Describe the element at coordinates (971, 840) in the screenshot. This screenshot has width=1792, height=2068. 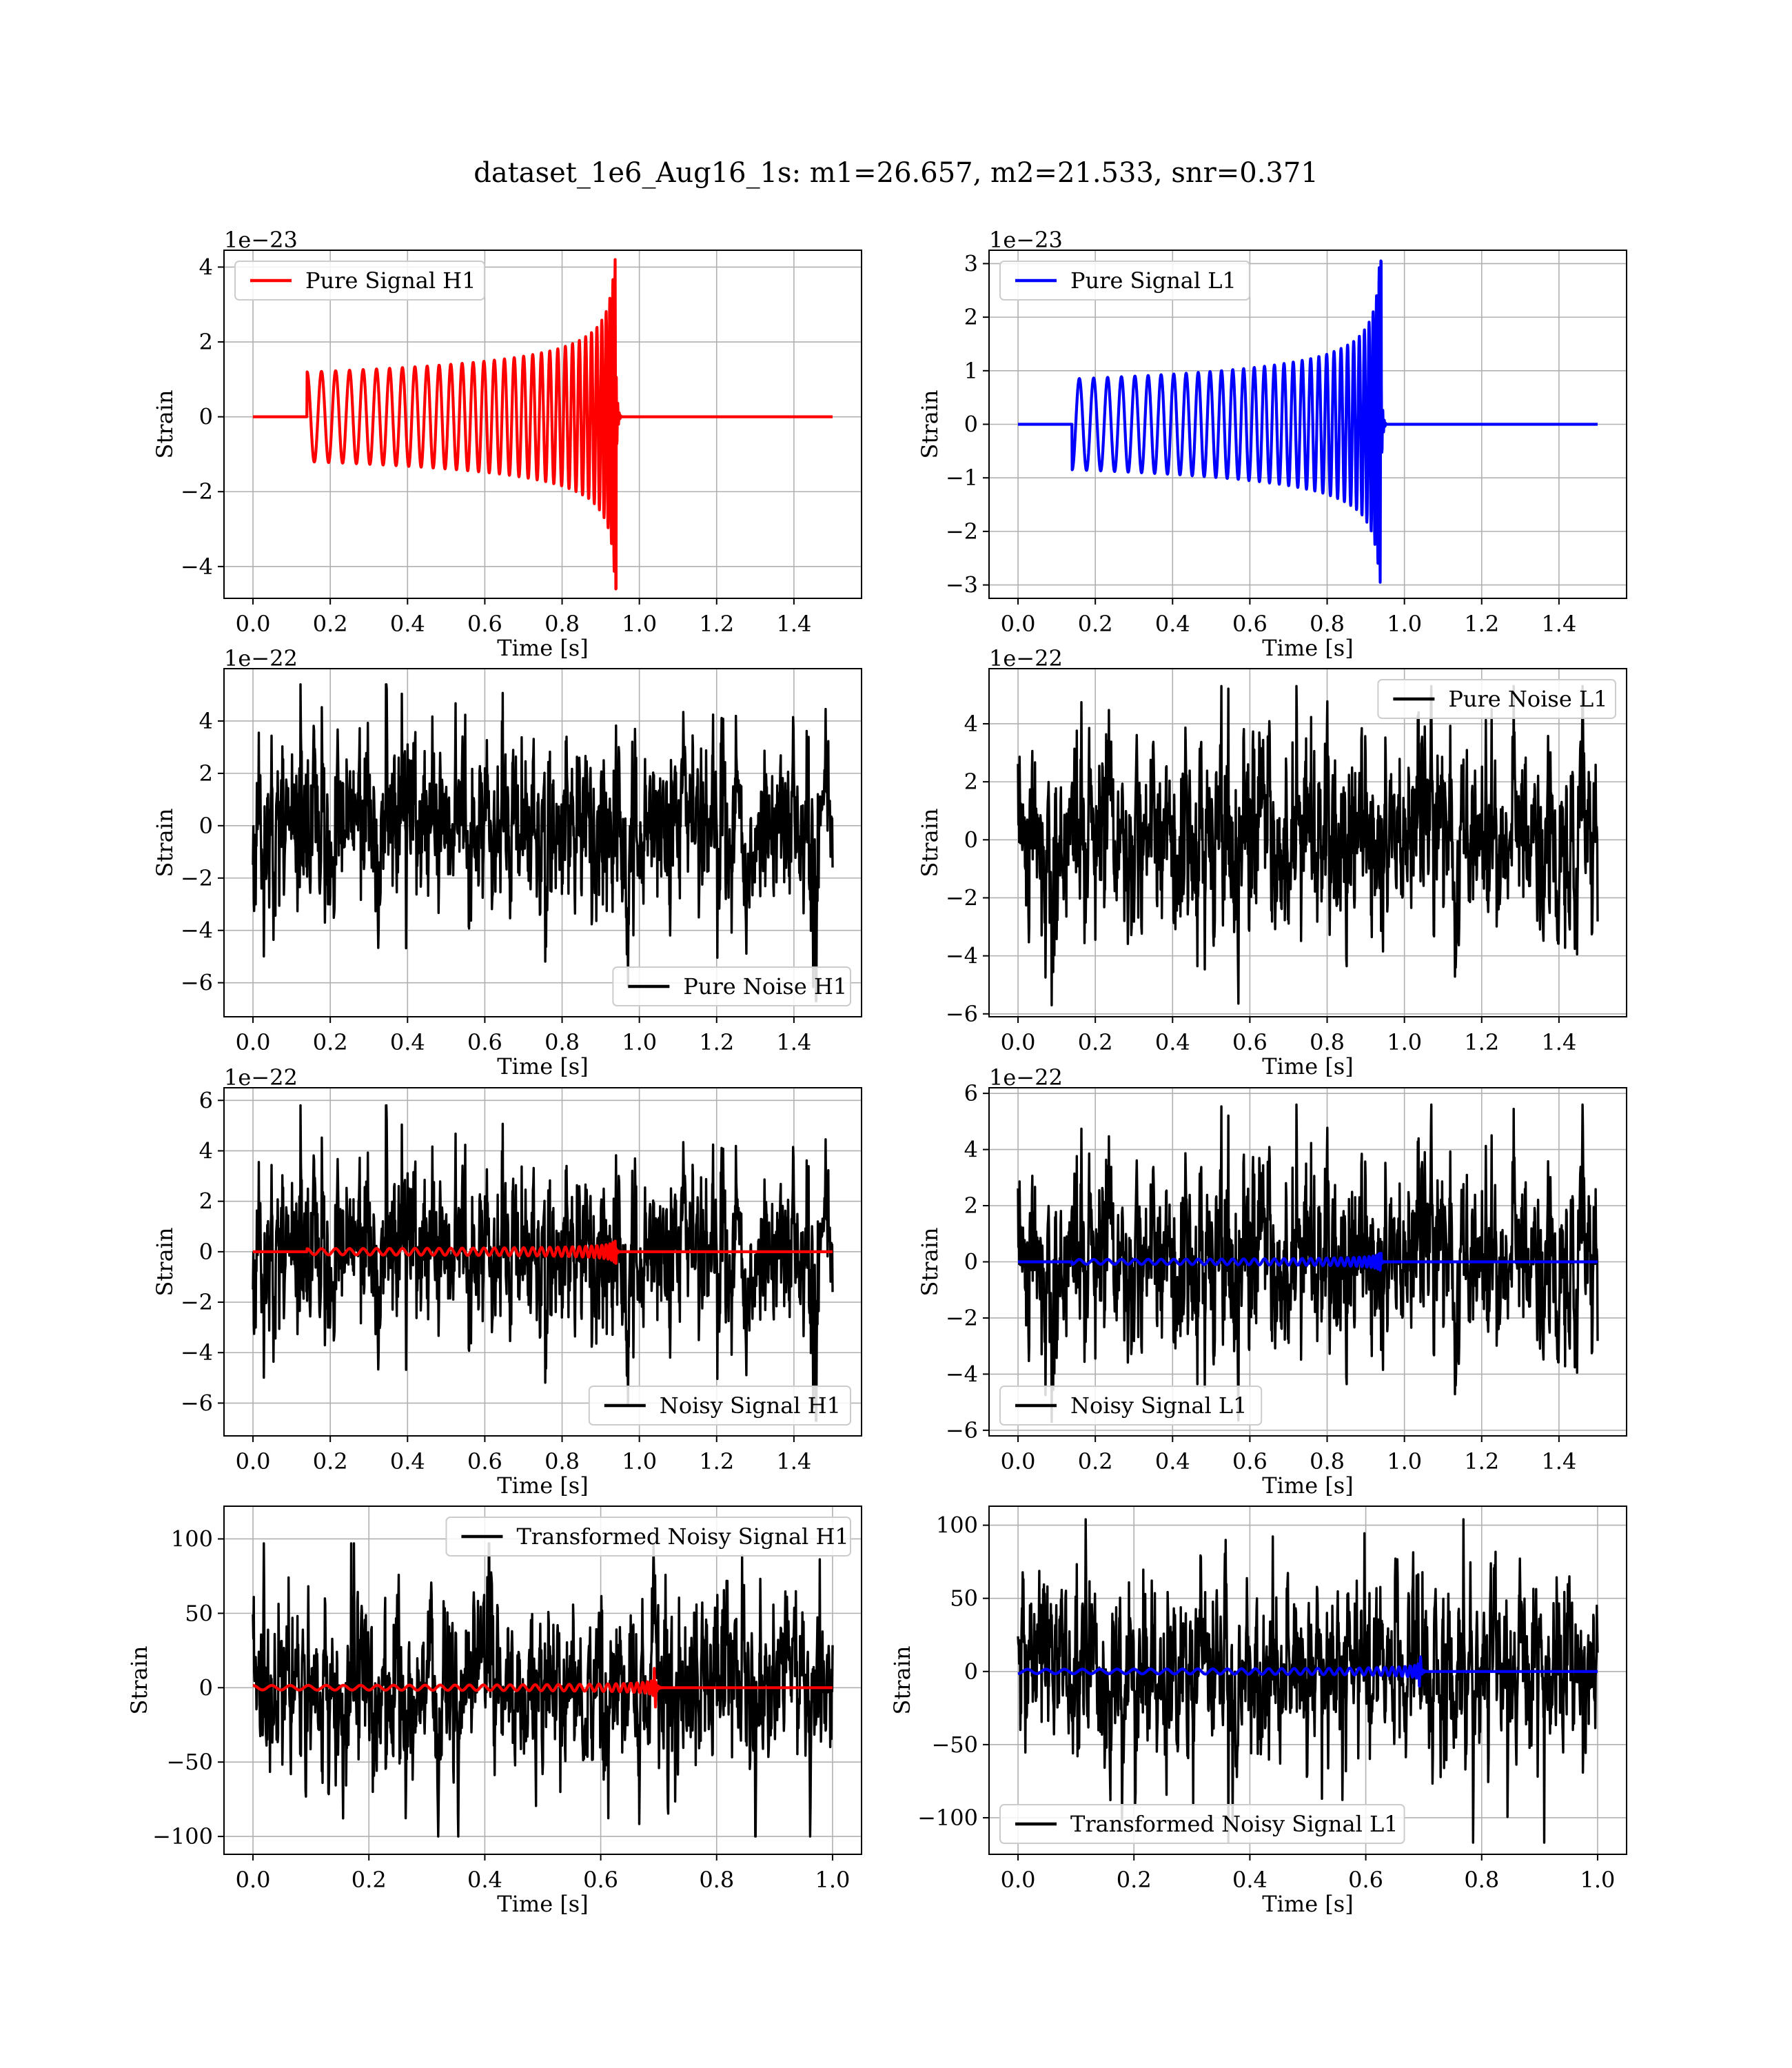
I see `y-tick-label: 0` at that location.